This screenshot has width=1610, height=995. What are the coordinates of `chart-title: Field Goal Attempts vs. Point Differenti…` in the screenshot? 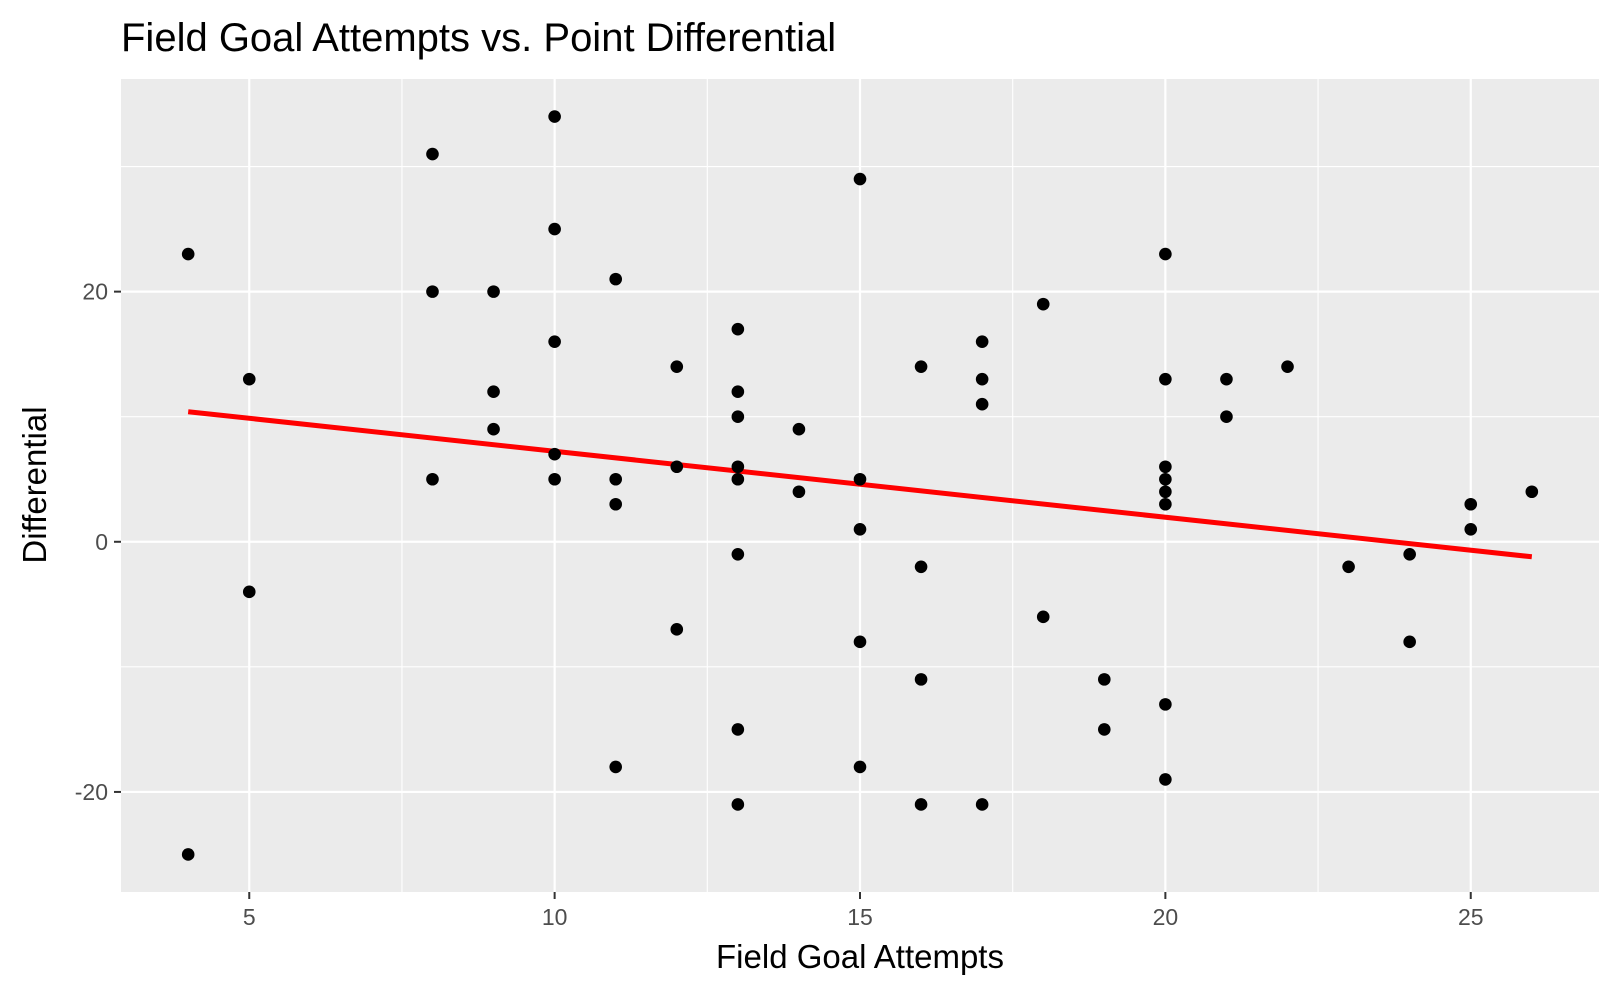 It's located at (478, 38).